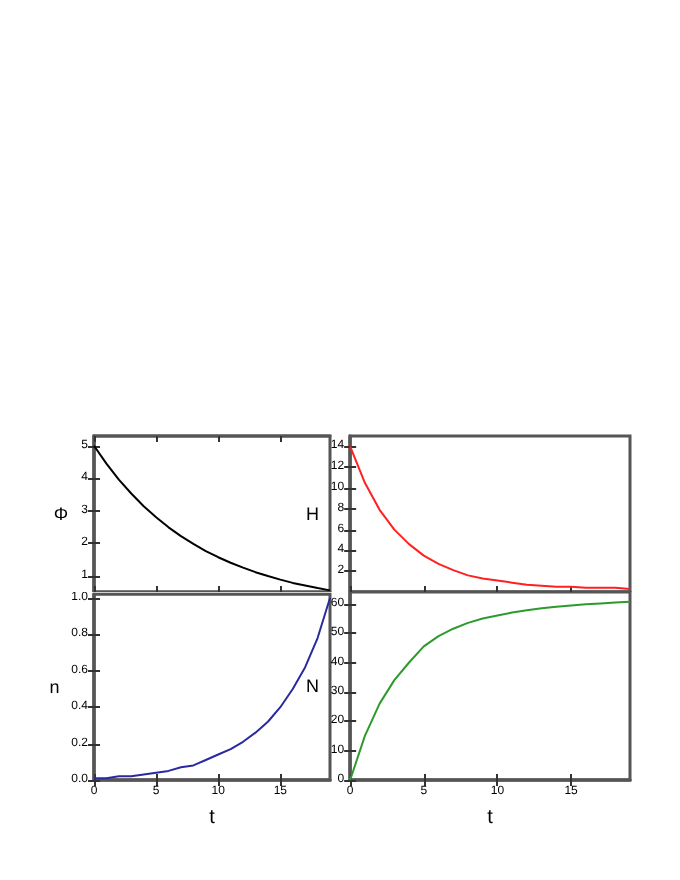 This screenshot has width=680, height=880. I want to click on y-axis-title: n, so click(54, 687).